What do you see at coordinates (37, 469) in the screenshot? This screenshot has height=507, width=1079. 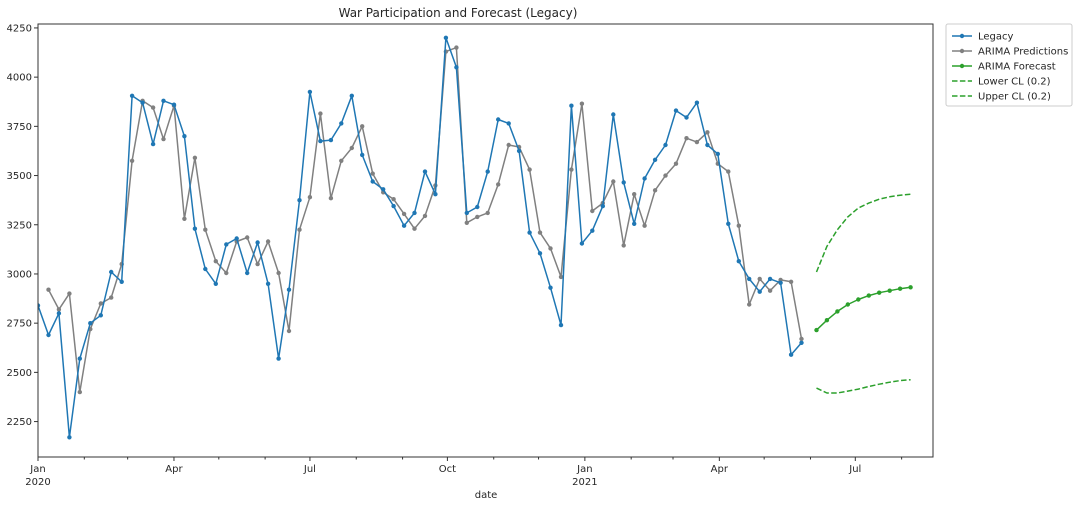 I see `x-tick-label: Jan` at bounding box center [37, 469].